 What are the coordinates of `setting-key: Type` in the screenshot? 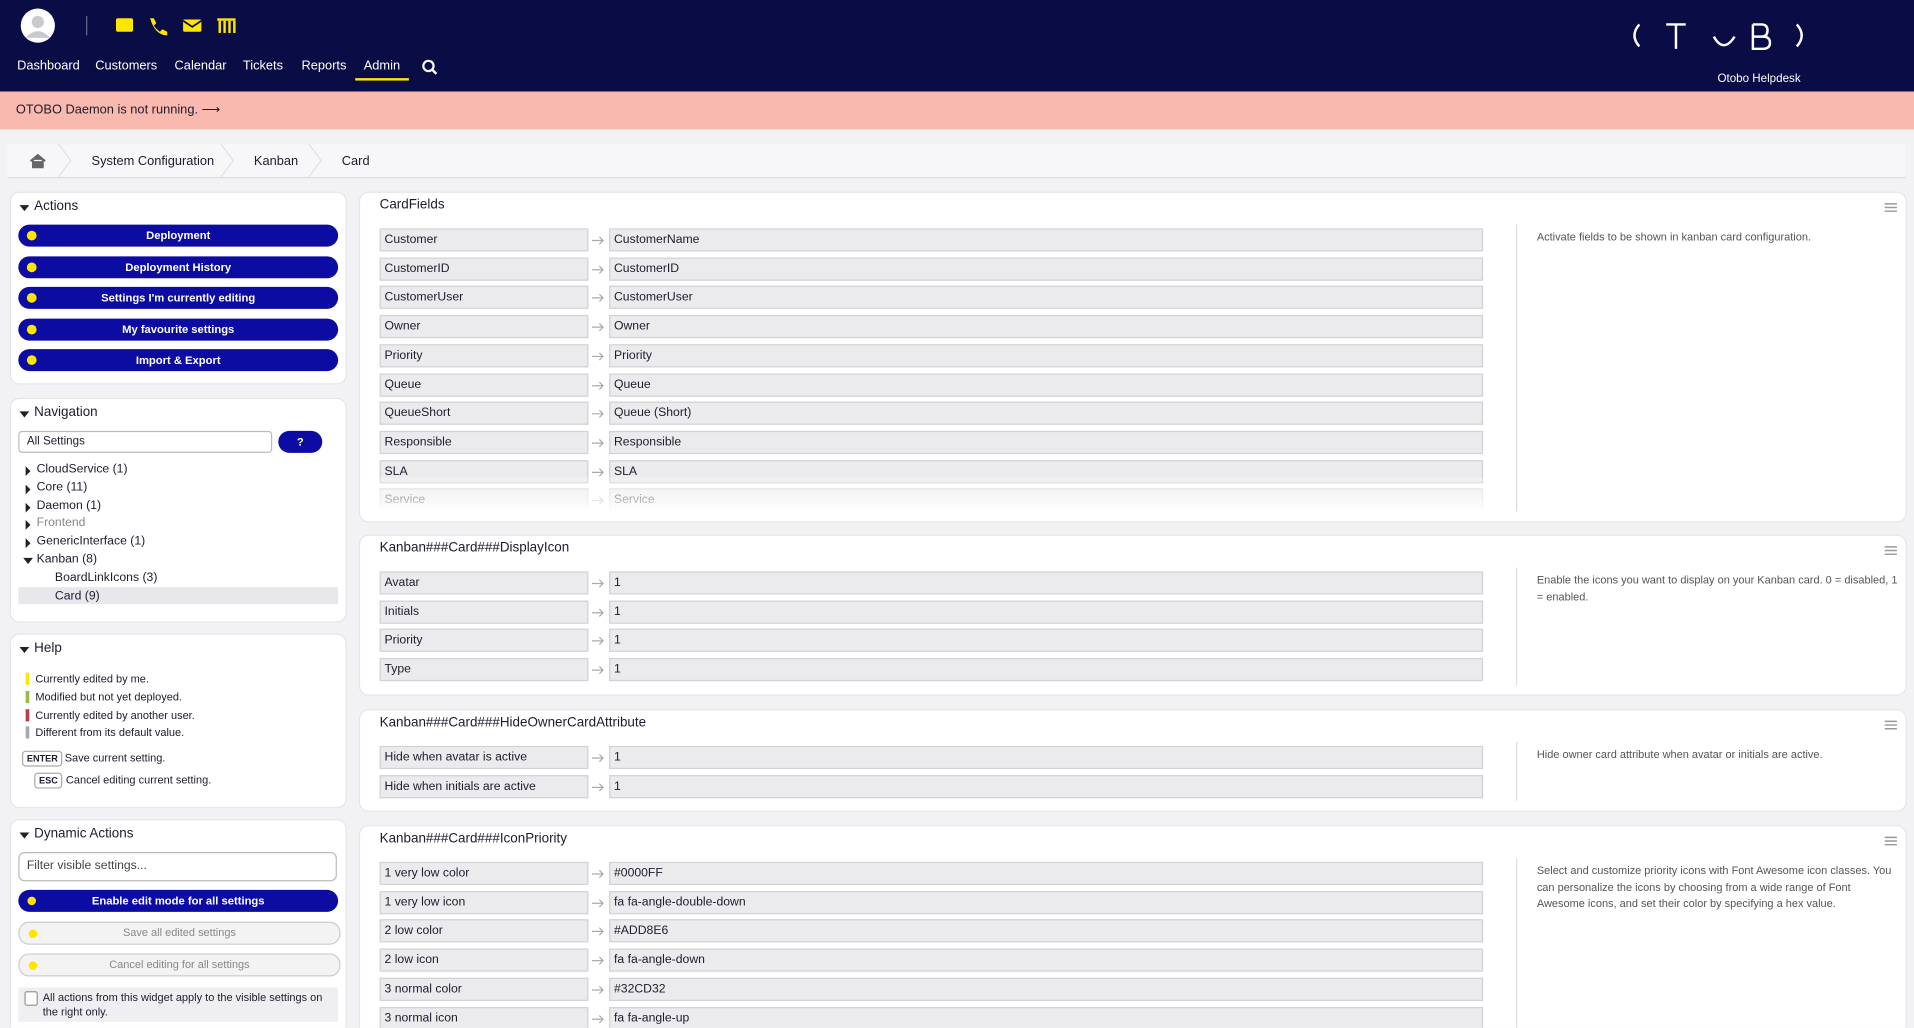 It's located at (484, 670).